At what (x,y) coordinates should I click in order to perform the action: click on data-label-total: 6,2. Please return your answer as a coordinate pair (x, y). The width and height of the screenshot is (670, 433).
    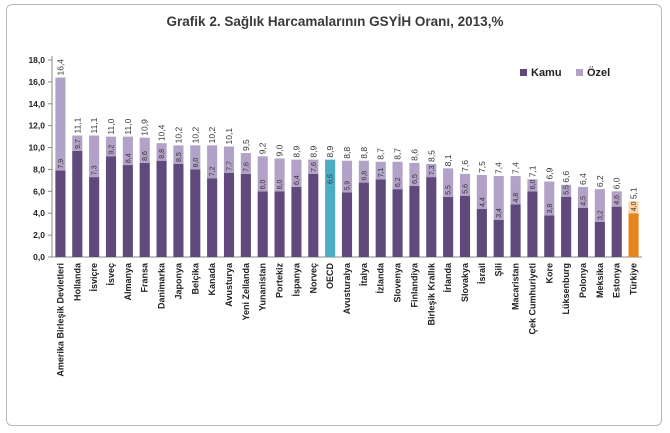
    Looking at the image, I should click on (600, 181).